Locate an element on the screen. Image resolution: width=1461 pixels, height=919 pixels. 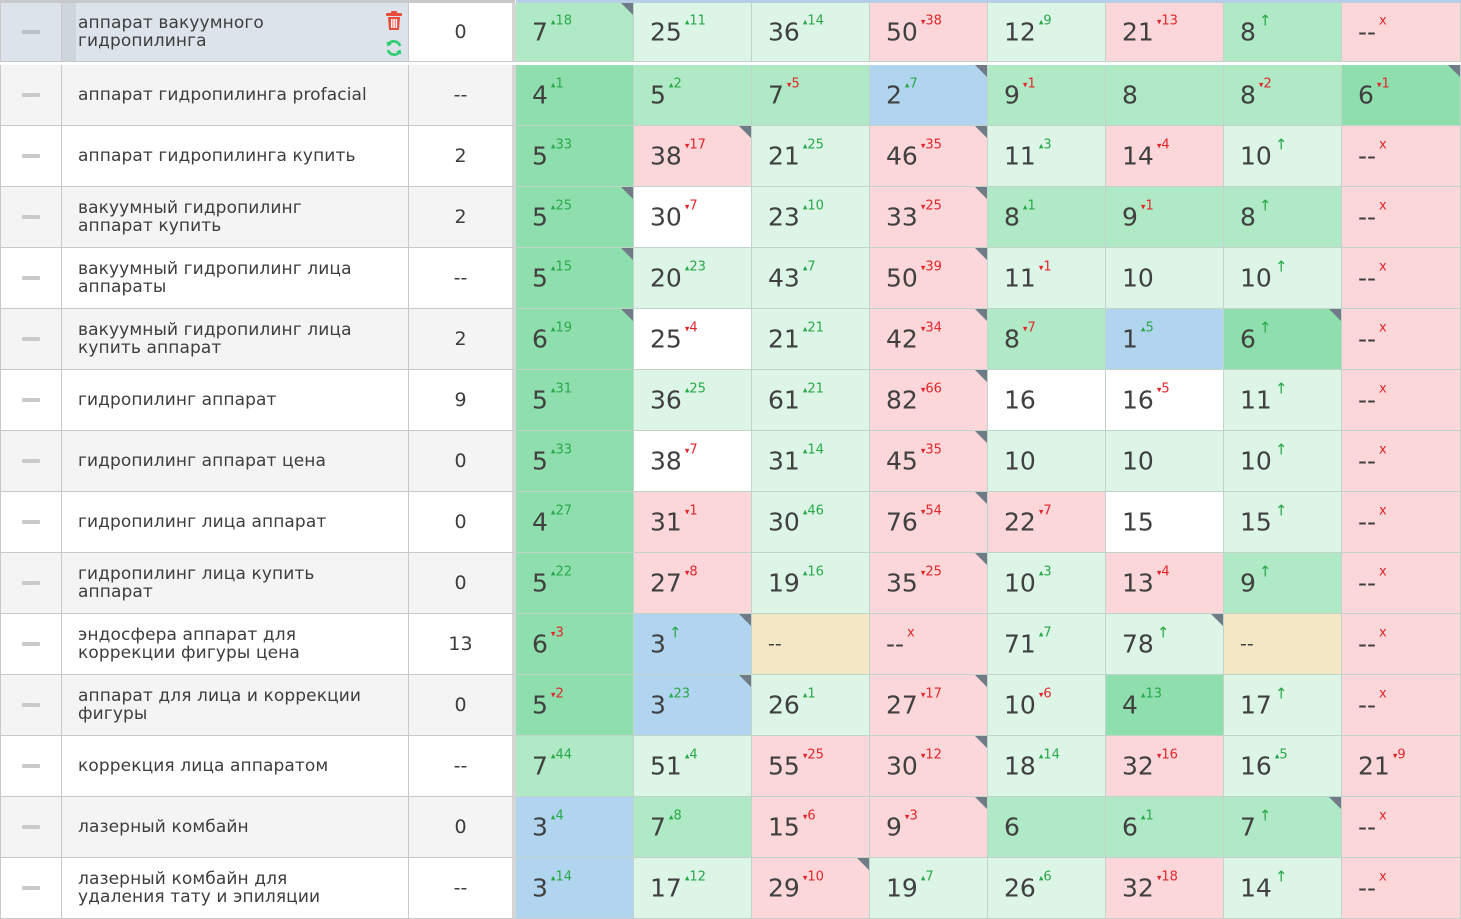
position-cell: 5 ▴15 is located at coordinates (575, 278).